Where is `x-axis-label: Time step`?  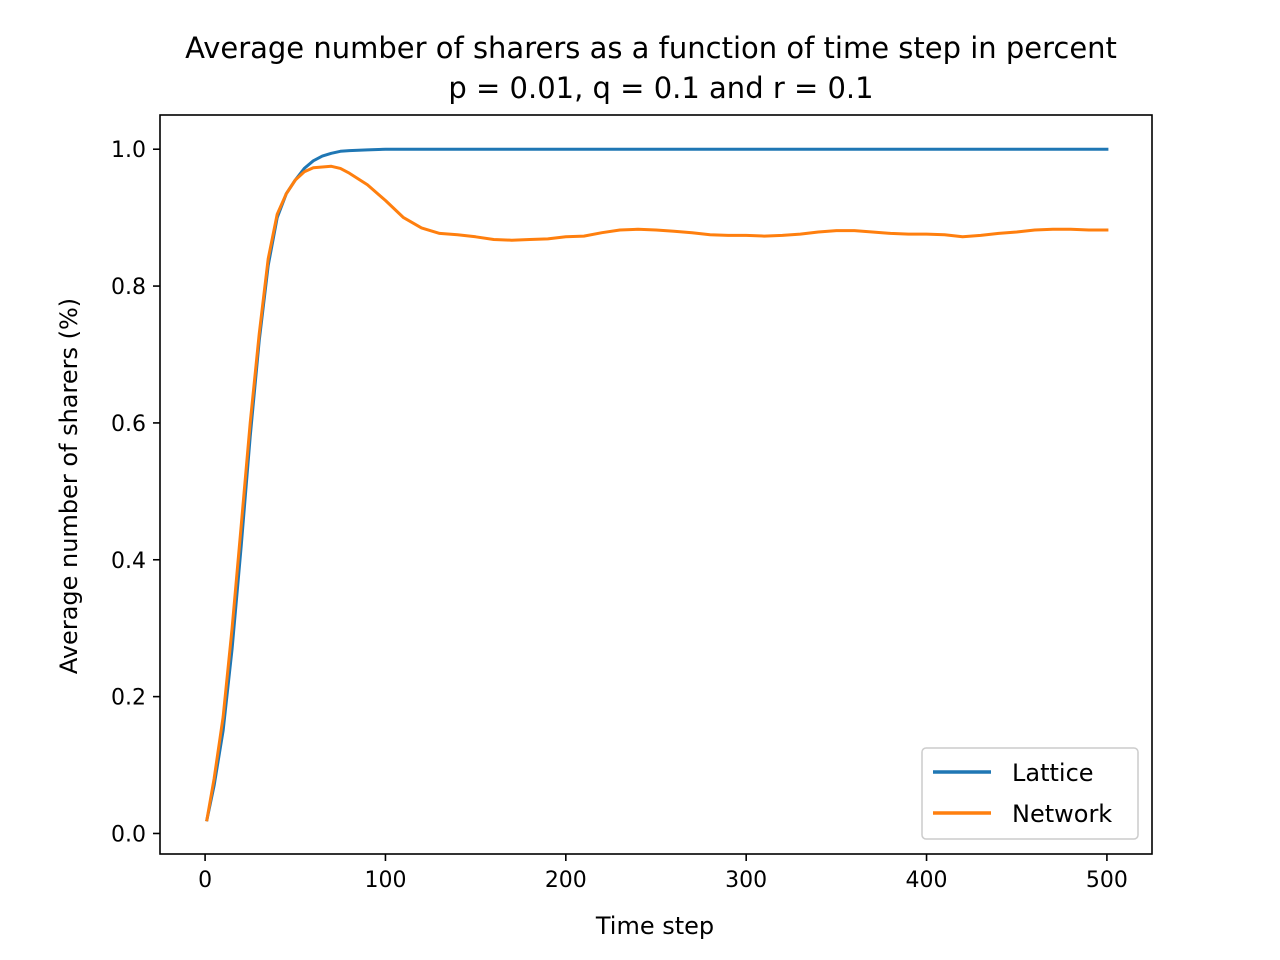 x-axis-label: Time step is located at coordinates (654, 926).